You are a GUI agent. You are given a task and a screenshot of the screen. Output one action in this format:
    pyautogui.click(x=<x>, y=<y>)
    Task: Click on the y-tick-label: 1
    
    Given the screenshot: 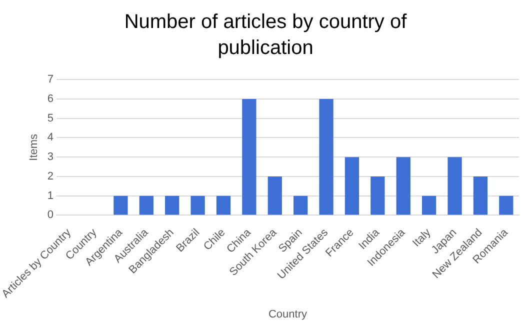 What is the action you would take?
    pyautogui.click(x=50, y=196)
    